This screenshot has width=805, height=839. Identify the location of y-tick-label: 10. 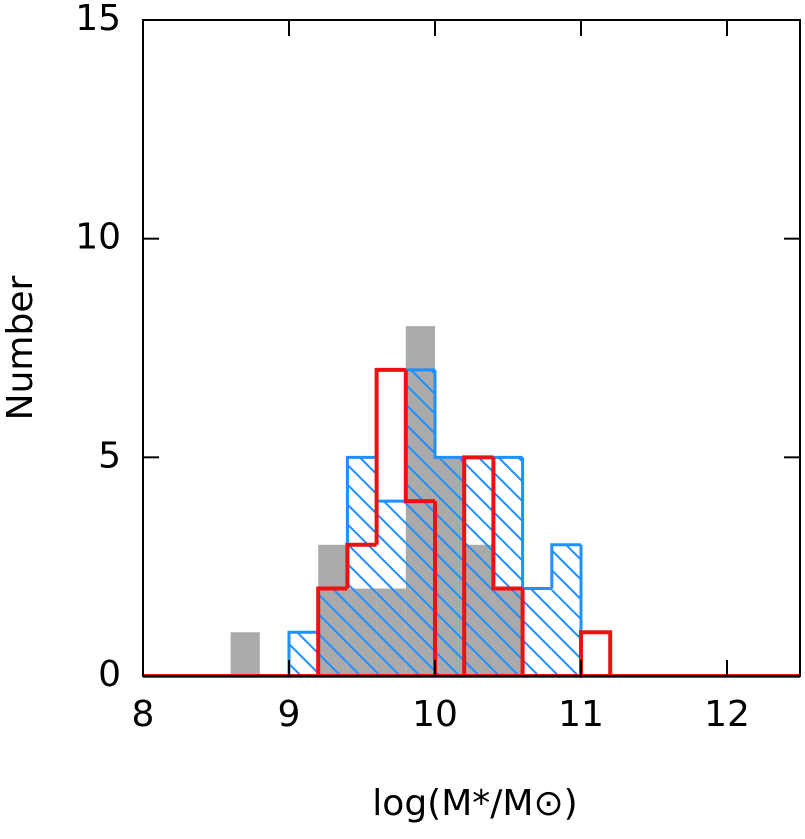
(98, 237).